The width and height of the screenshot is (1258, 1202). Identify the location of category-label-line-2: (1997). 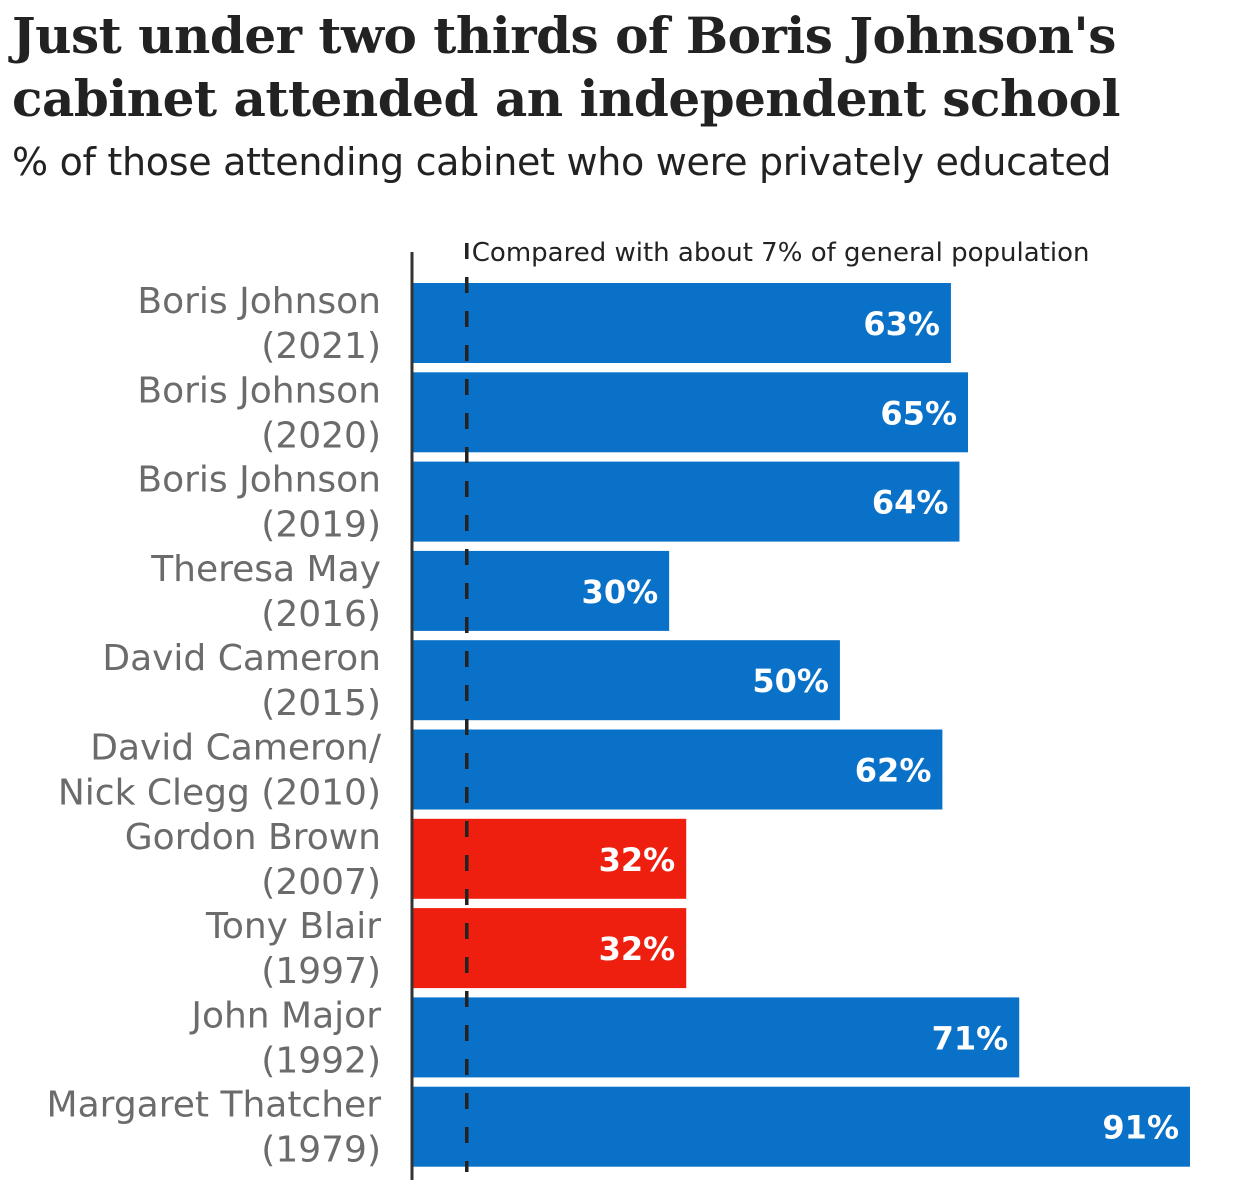
(321, 971).